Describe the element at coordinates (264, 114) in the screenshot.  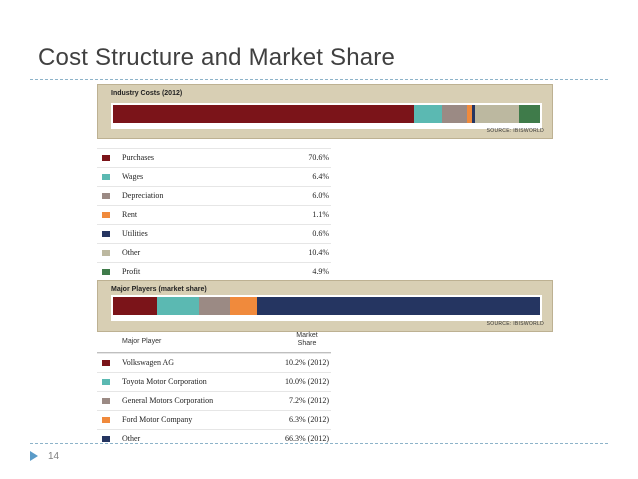
I see `industry-costs-bar-segment-purchases` at that location.